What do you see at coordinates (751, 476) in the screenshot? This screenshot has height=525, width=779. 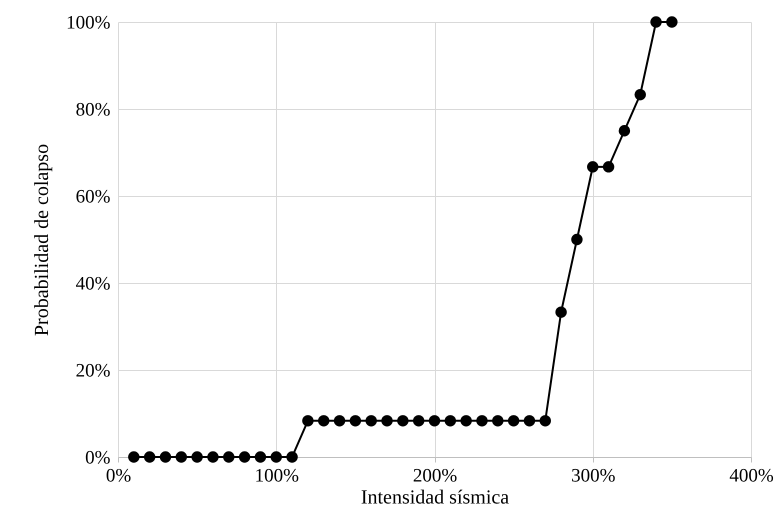 I see `x-tick-label: 400%` at bounding box center [751, 476].